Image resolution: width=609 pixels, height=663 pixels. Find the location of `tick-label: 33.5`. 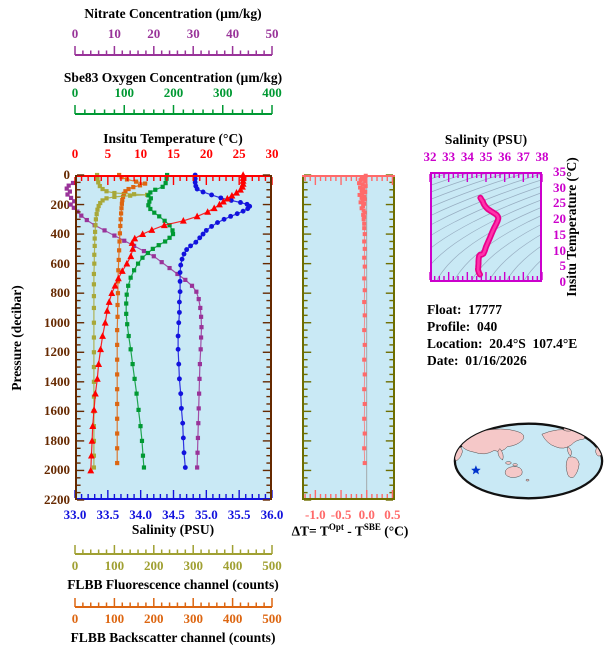

tick-label: 33.5 is located at coordinates (108, 514).